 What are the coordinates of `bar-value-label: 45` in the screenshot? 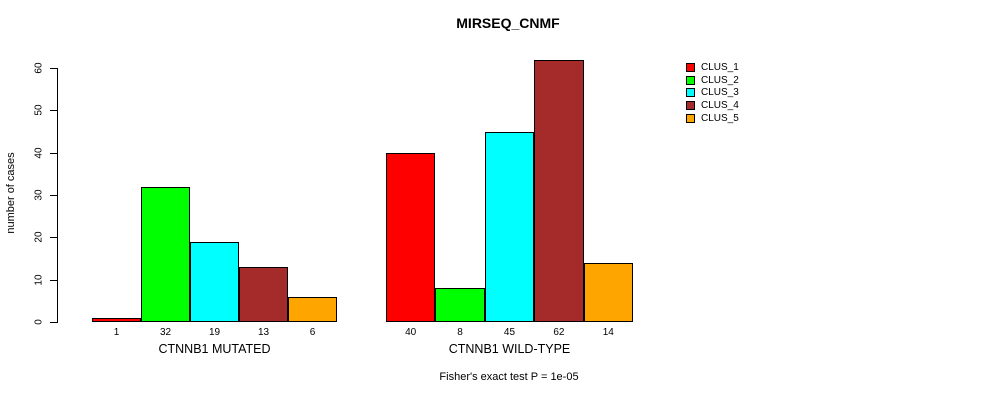 It's located at (509, 332).